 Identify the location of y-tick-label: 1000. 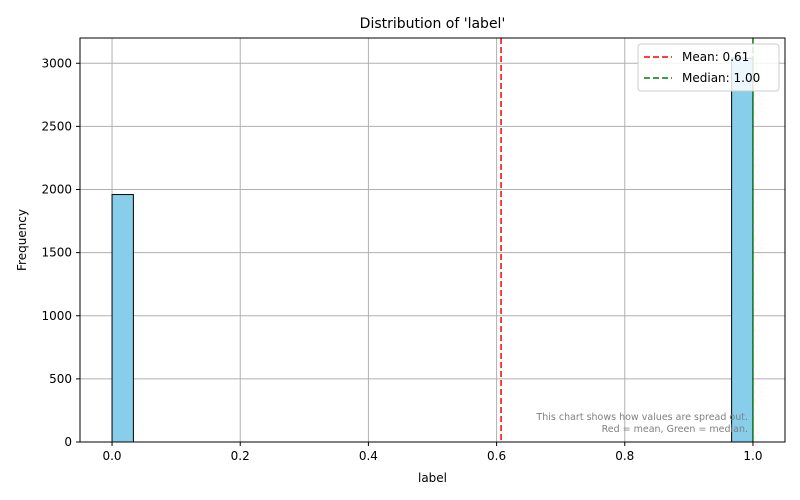
(56, 316).